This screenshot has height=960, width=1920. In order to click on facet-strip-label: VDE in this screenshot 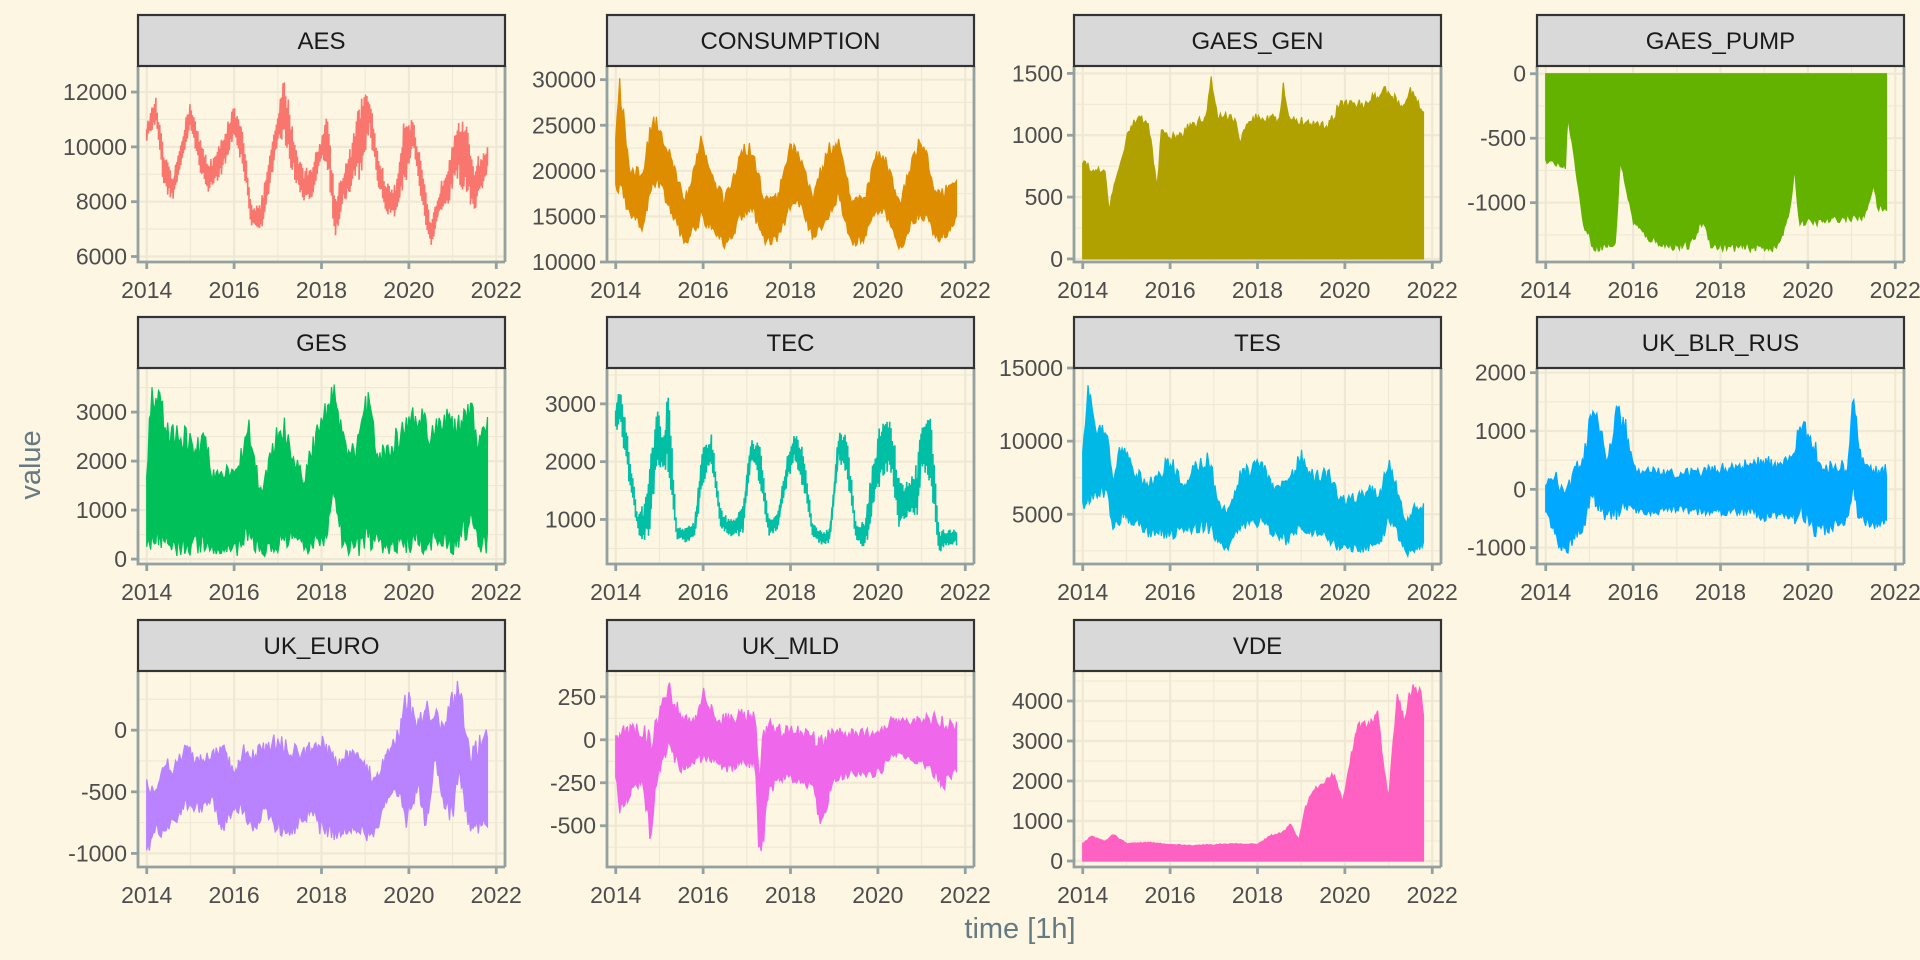, I will do `click(1257, 646)`.